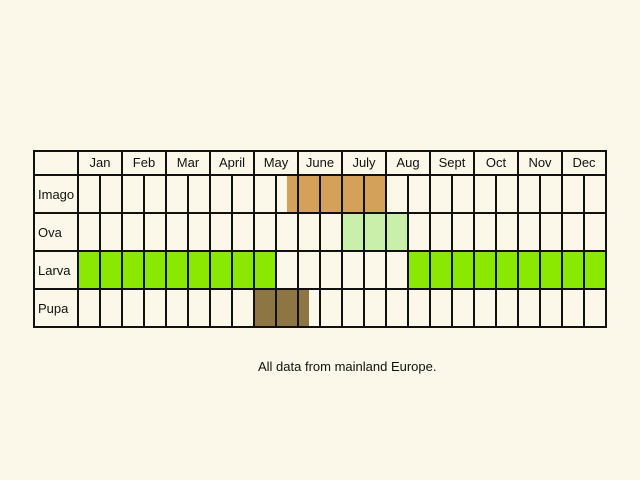 This screenshot has width=640, height=480. I want to click on month-label: Mar, so click(188, 162).